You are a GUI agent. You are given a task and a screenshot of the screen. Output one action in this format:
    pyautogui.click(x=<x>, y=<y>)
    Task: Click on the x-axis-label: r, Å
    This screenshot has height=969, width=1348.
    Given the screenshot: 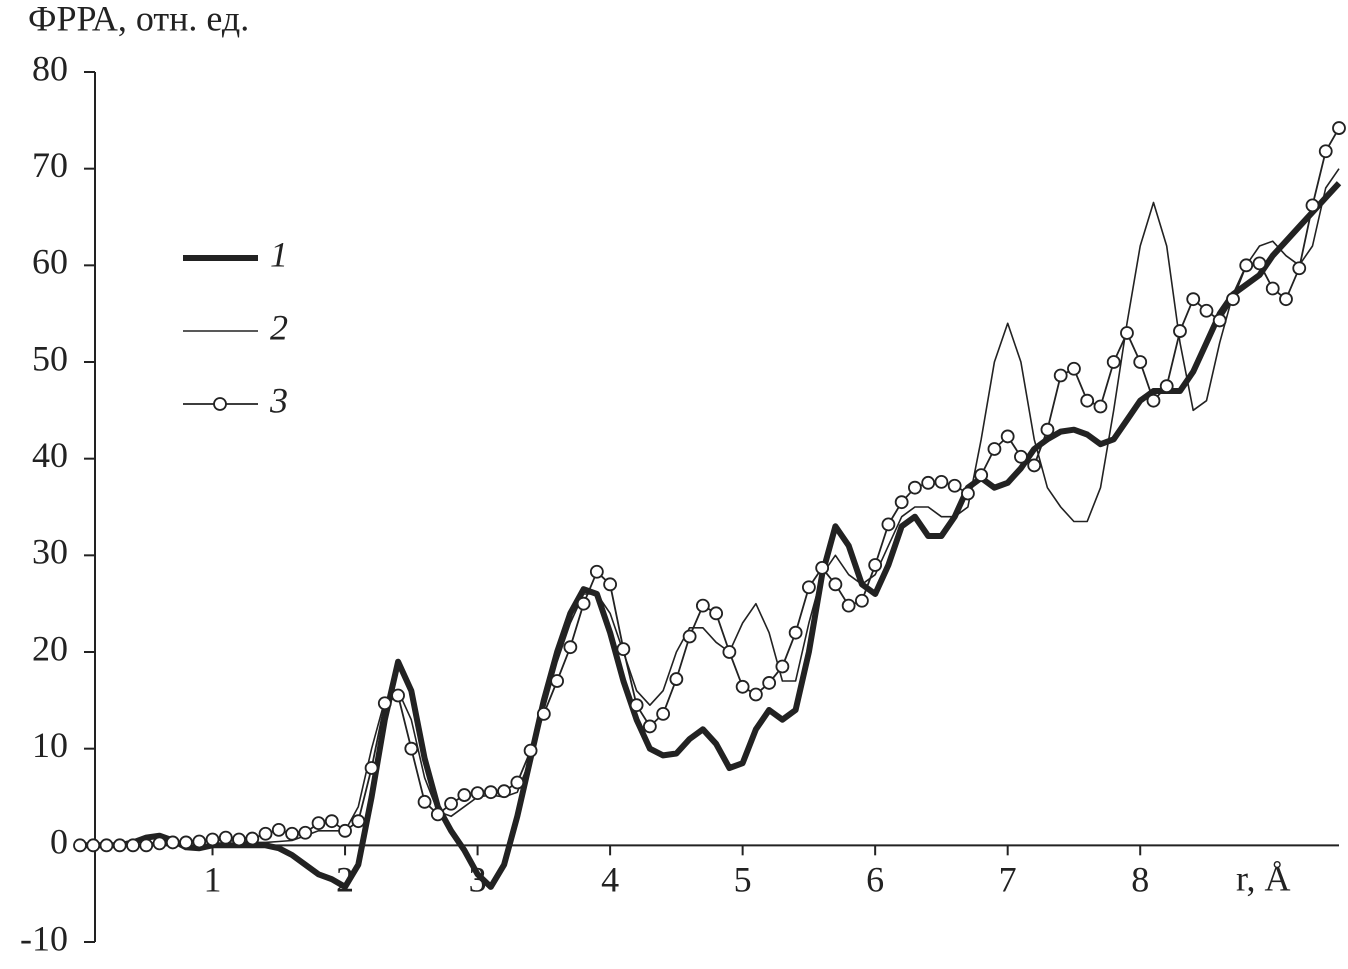 What is the action you would take?
    pyautogui.click(x=1263, y=878)
    